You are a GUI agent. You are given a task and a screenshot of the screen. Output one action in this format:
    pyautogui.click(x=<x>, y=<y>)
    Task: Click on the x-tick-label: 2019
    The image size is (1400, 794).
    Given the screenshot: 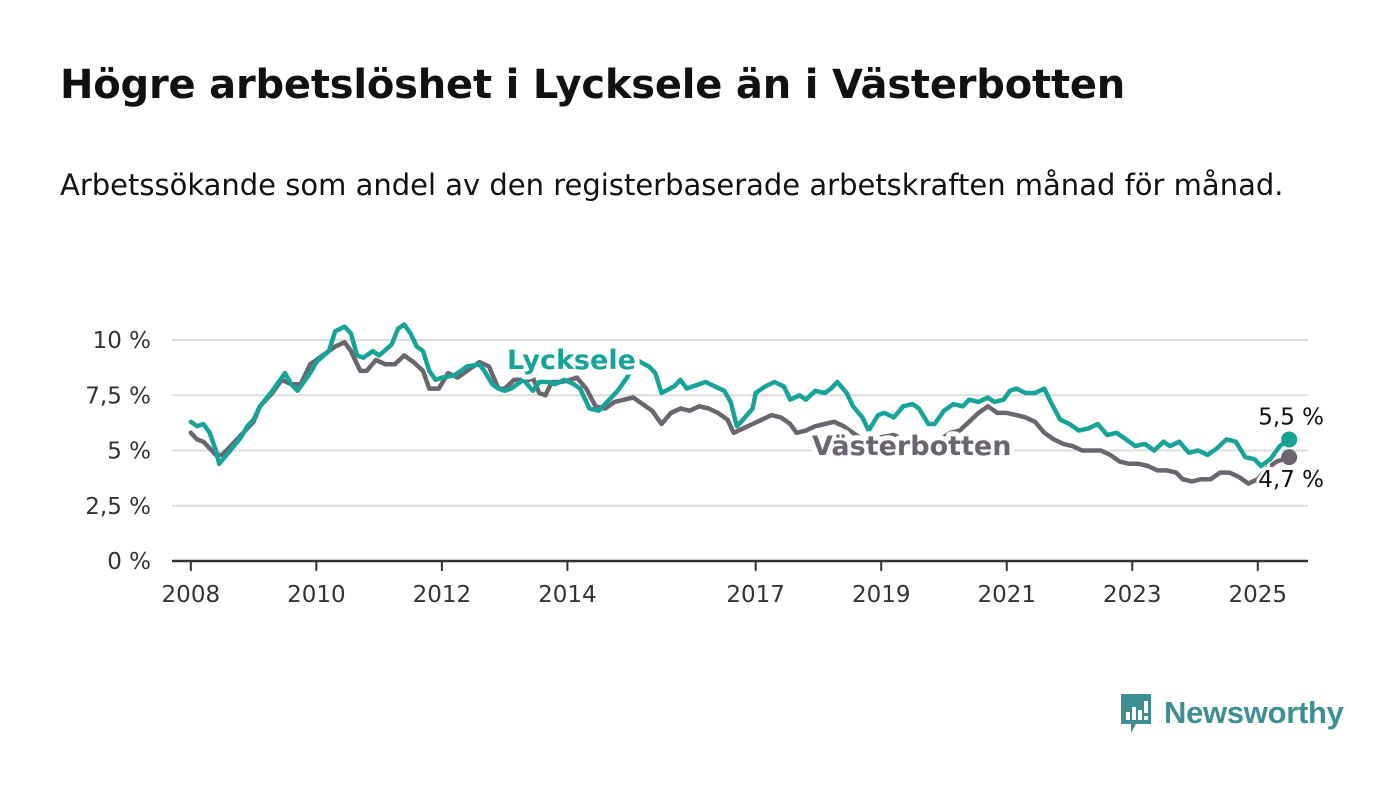 What is the action you would take?
    pyautogui.click(x=881, y=595)
    